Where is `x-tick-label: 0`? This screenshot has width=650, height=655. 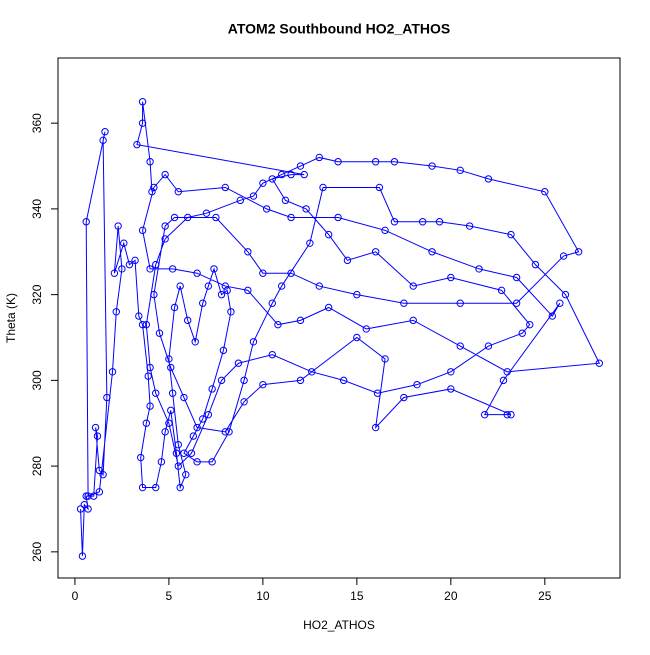 x-tick-label: 0 is located at coordinates (75, 596).